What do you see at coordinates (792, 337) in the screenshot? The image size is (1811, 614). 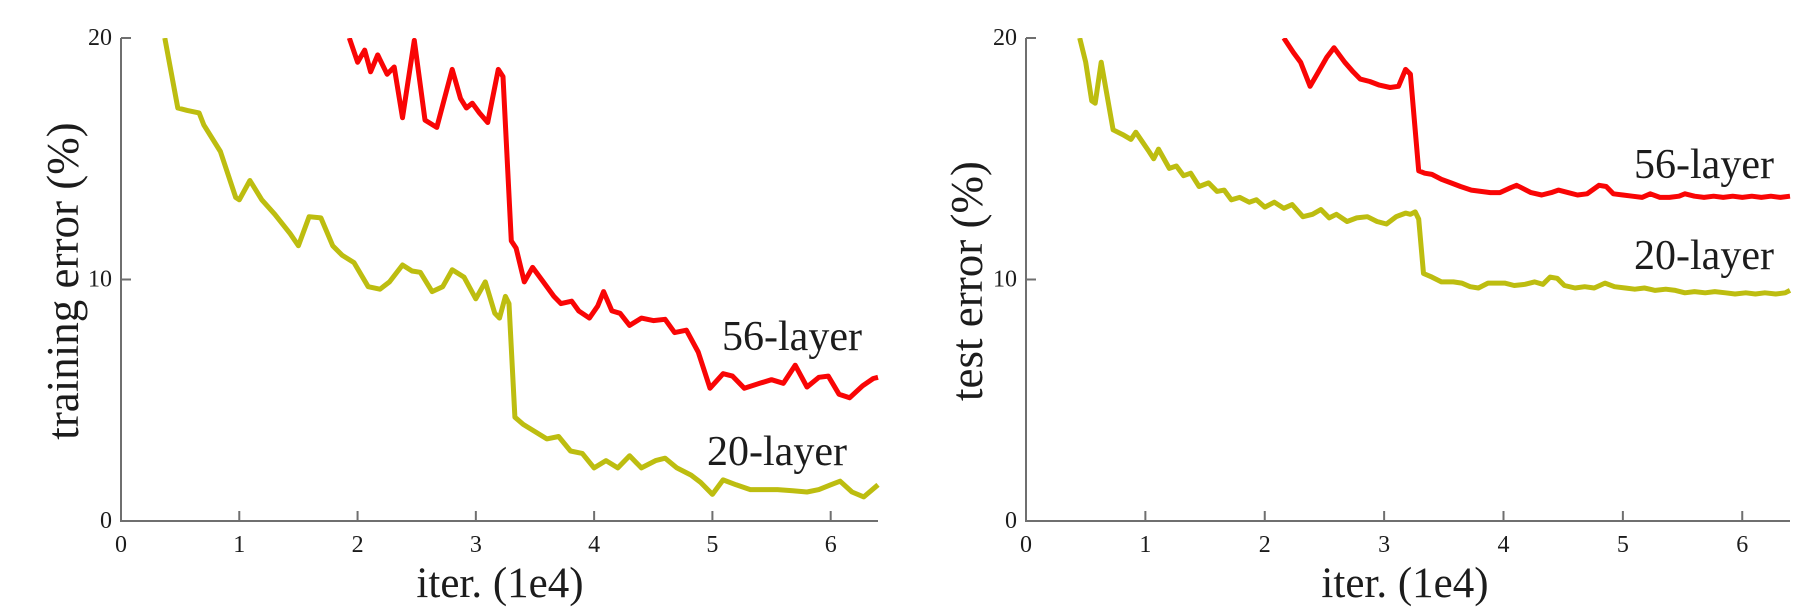 I see `training-chart-56-layer-label: 56-layer` at bounding box center [792, 337].